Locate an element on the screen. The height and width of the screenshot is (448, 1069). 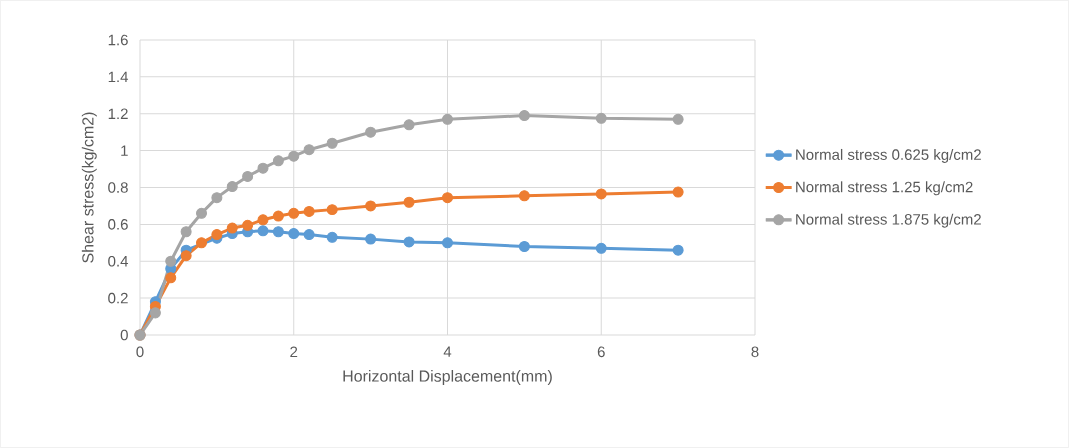
x-tick-label: 2 is located at coordinates (294, 352).